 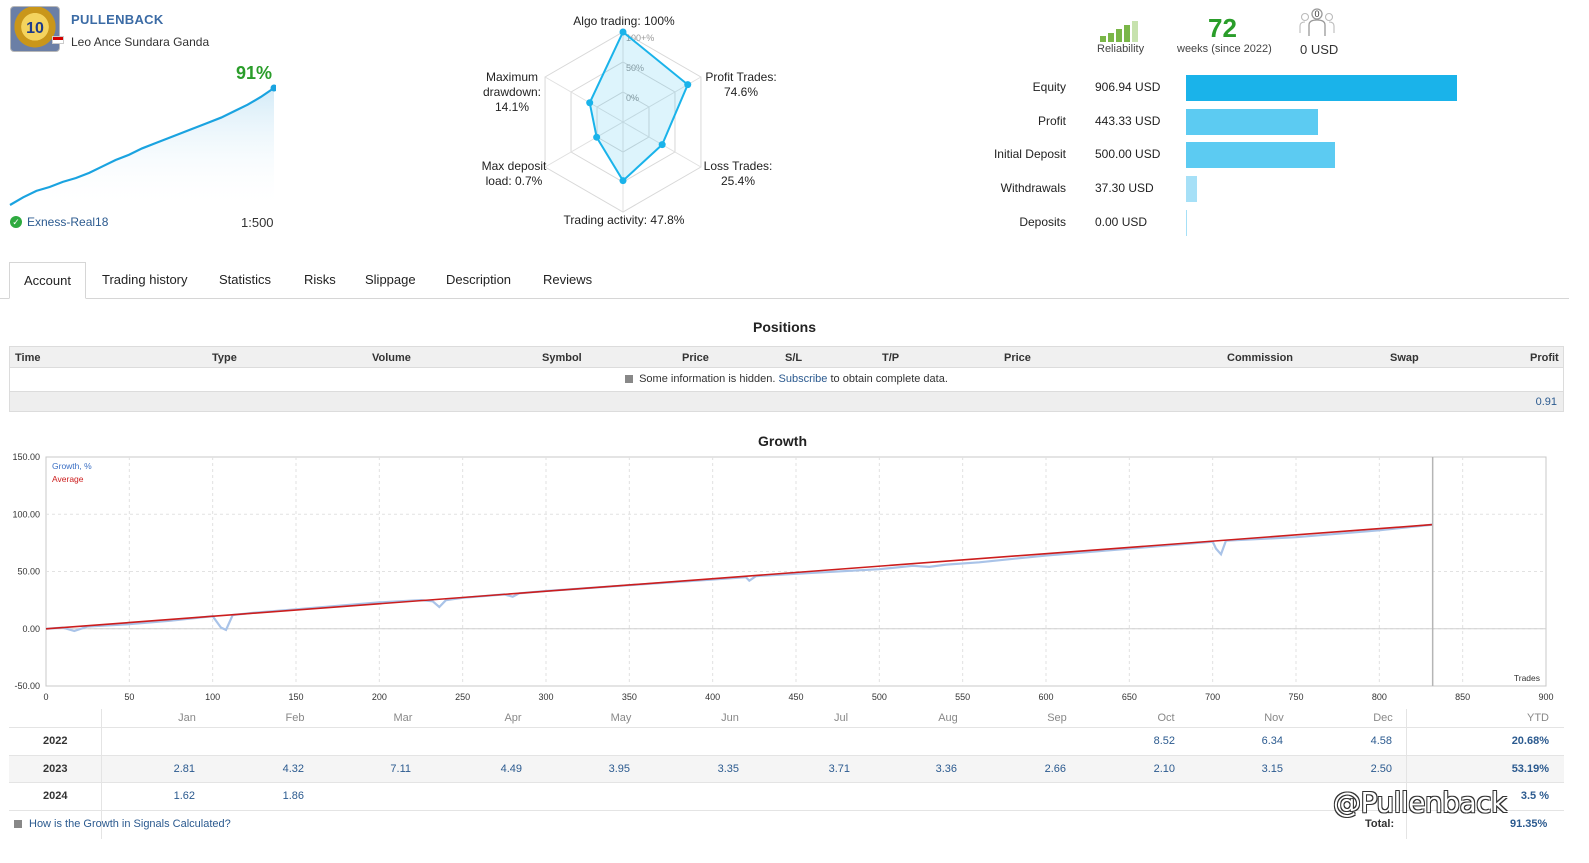 I want to click on y-tick-label: 50.00, so click(x=28, y=572).